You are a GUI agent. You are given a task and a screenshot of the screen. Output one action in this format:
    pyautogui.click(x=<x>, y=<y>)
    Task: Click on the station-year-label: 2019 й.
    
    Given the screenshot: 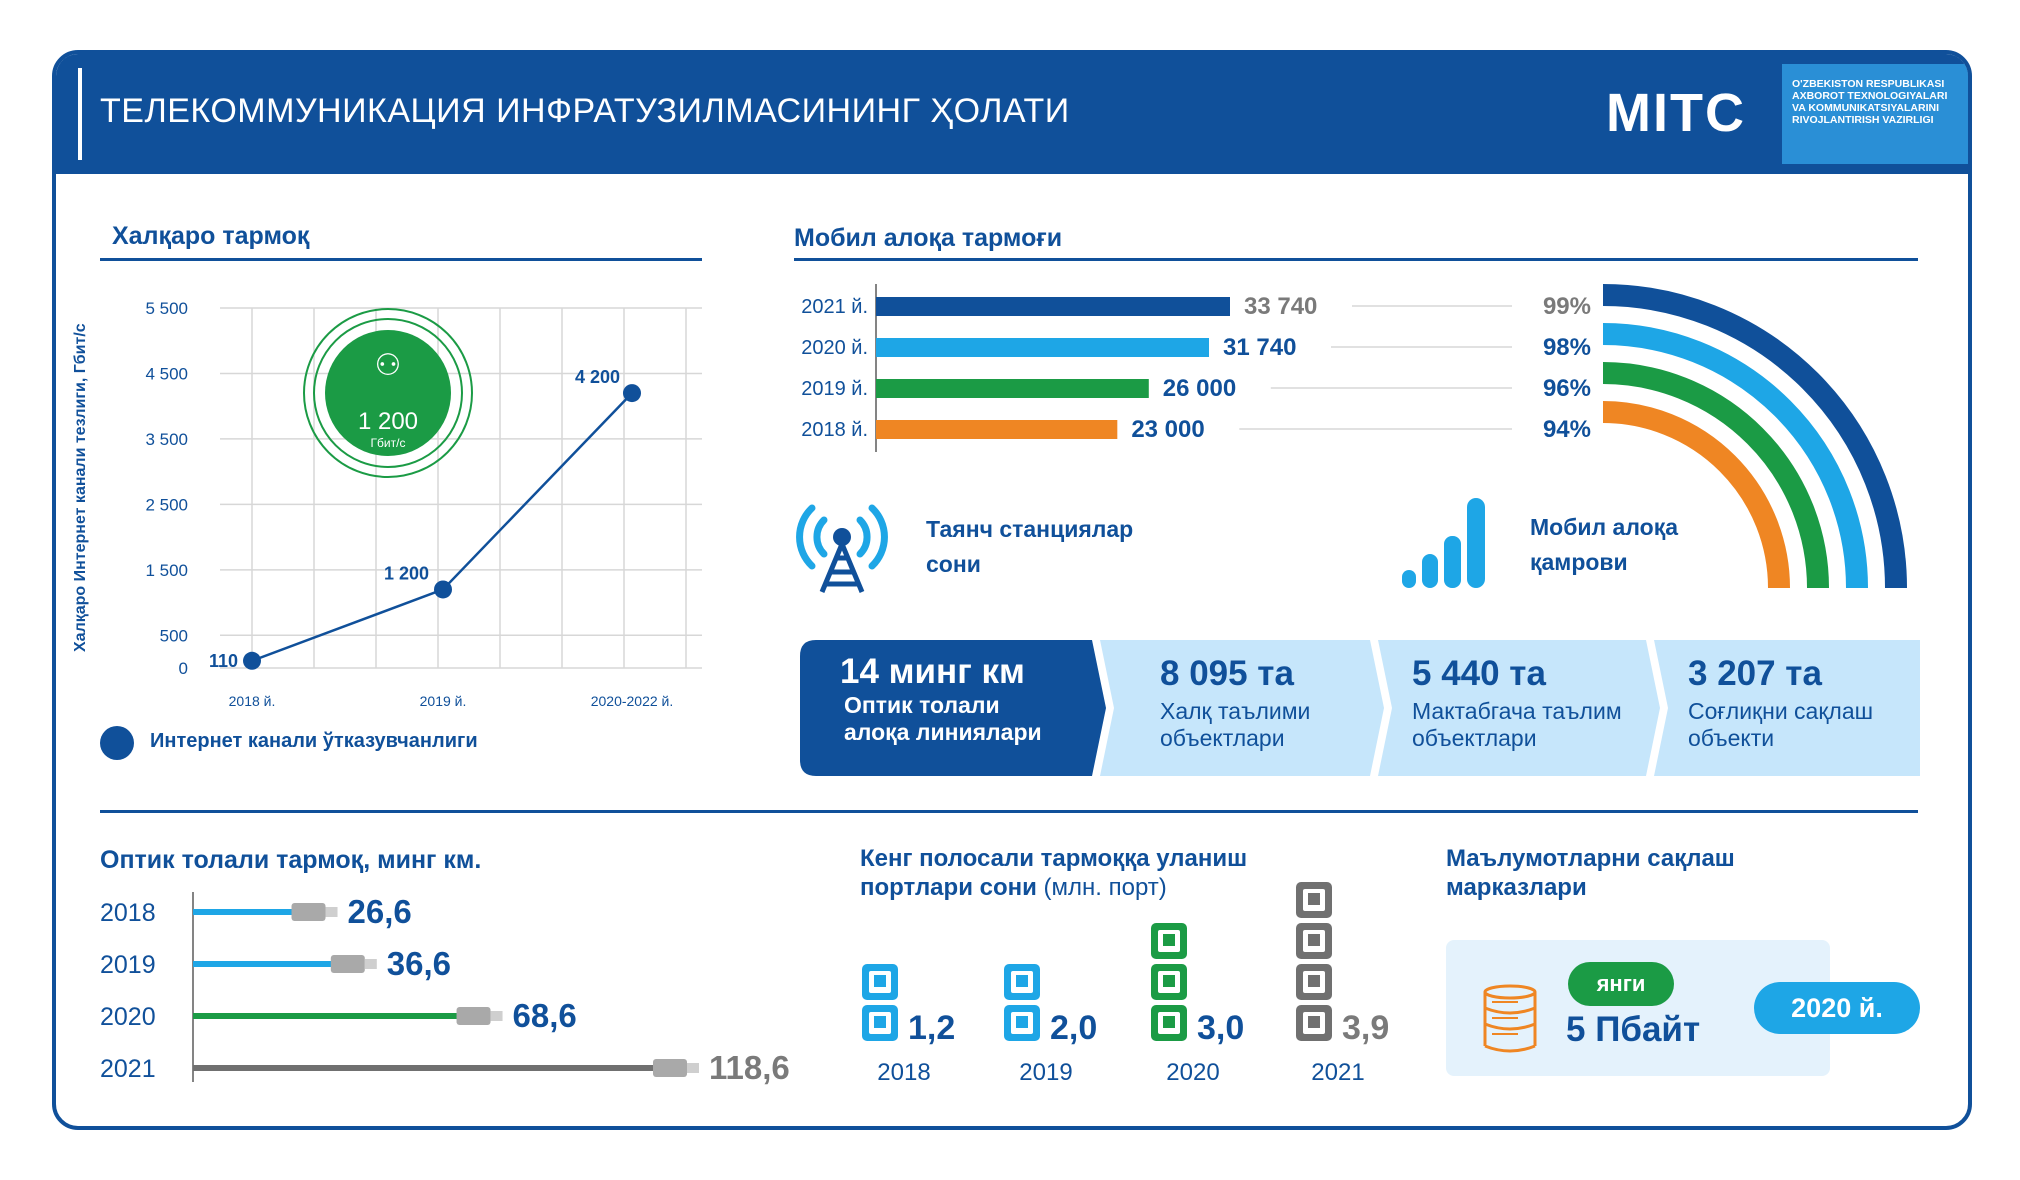 What is the action you would take?
    pyautogui.click(x=834, y=389)
    